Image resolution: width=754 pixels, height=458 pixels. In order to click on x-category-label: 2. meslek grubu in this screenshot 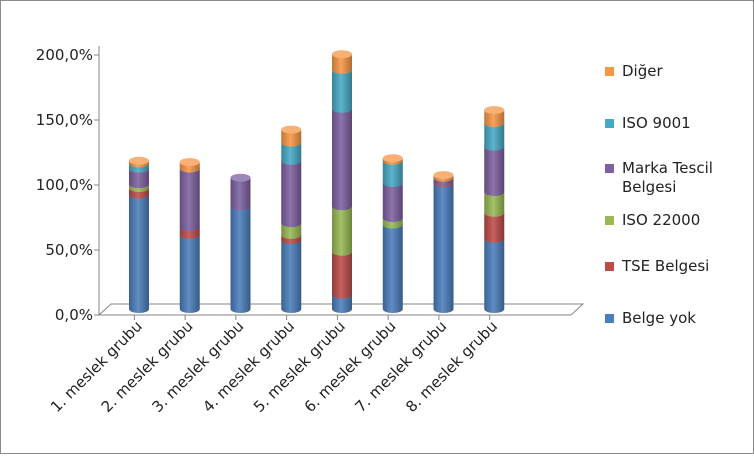, I will do `click(147, 366)`.